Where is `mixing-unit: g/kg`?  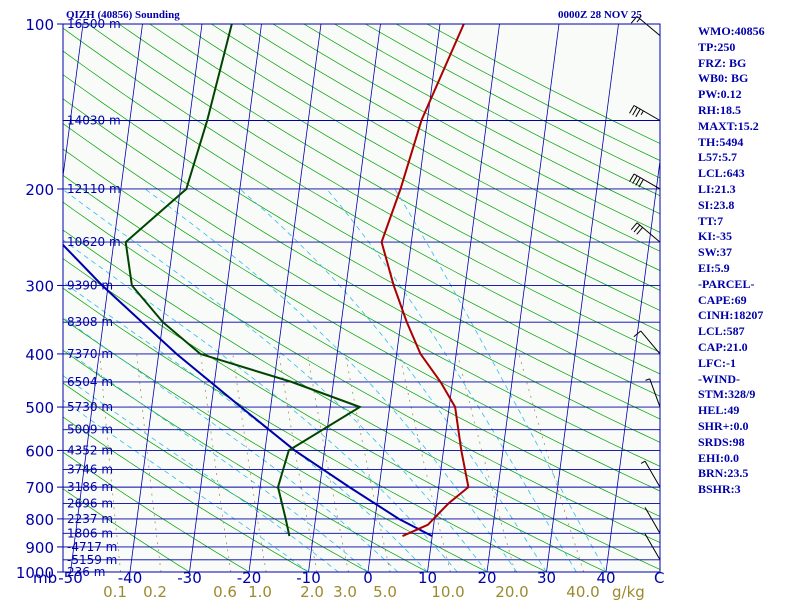
mixing-unit: g/kg is located at coordinates (628, 591).